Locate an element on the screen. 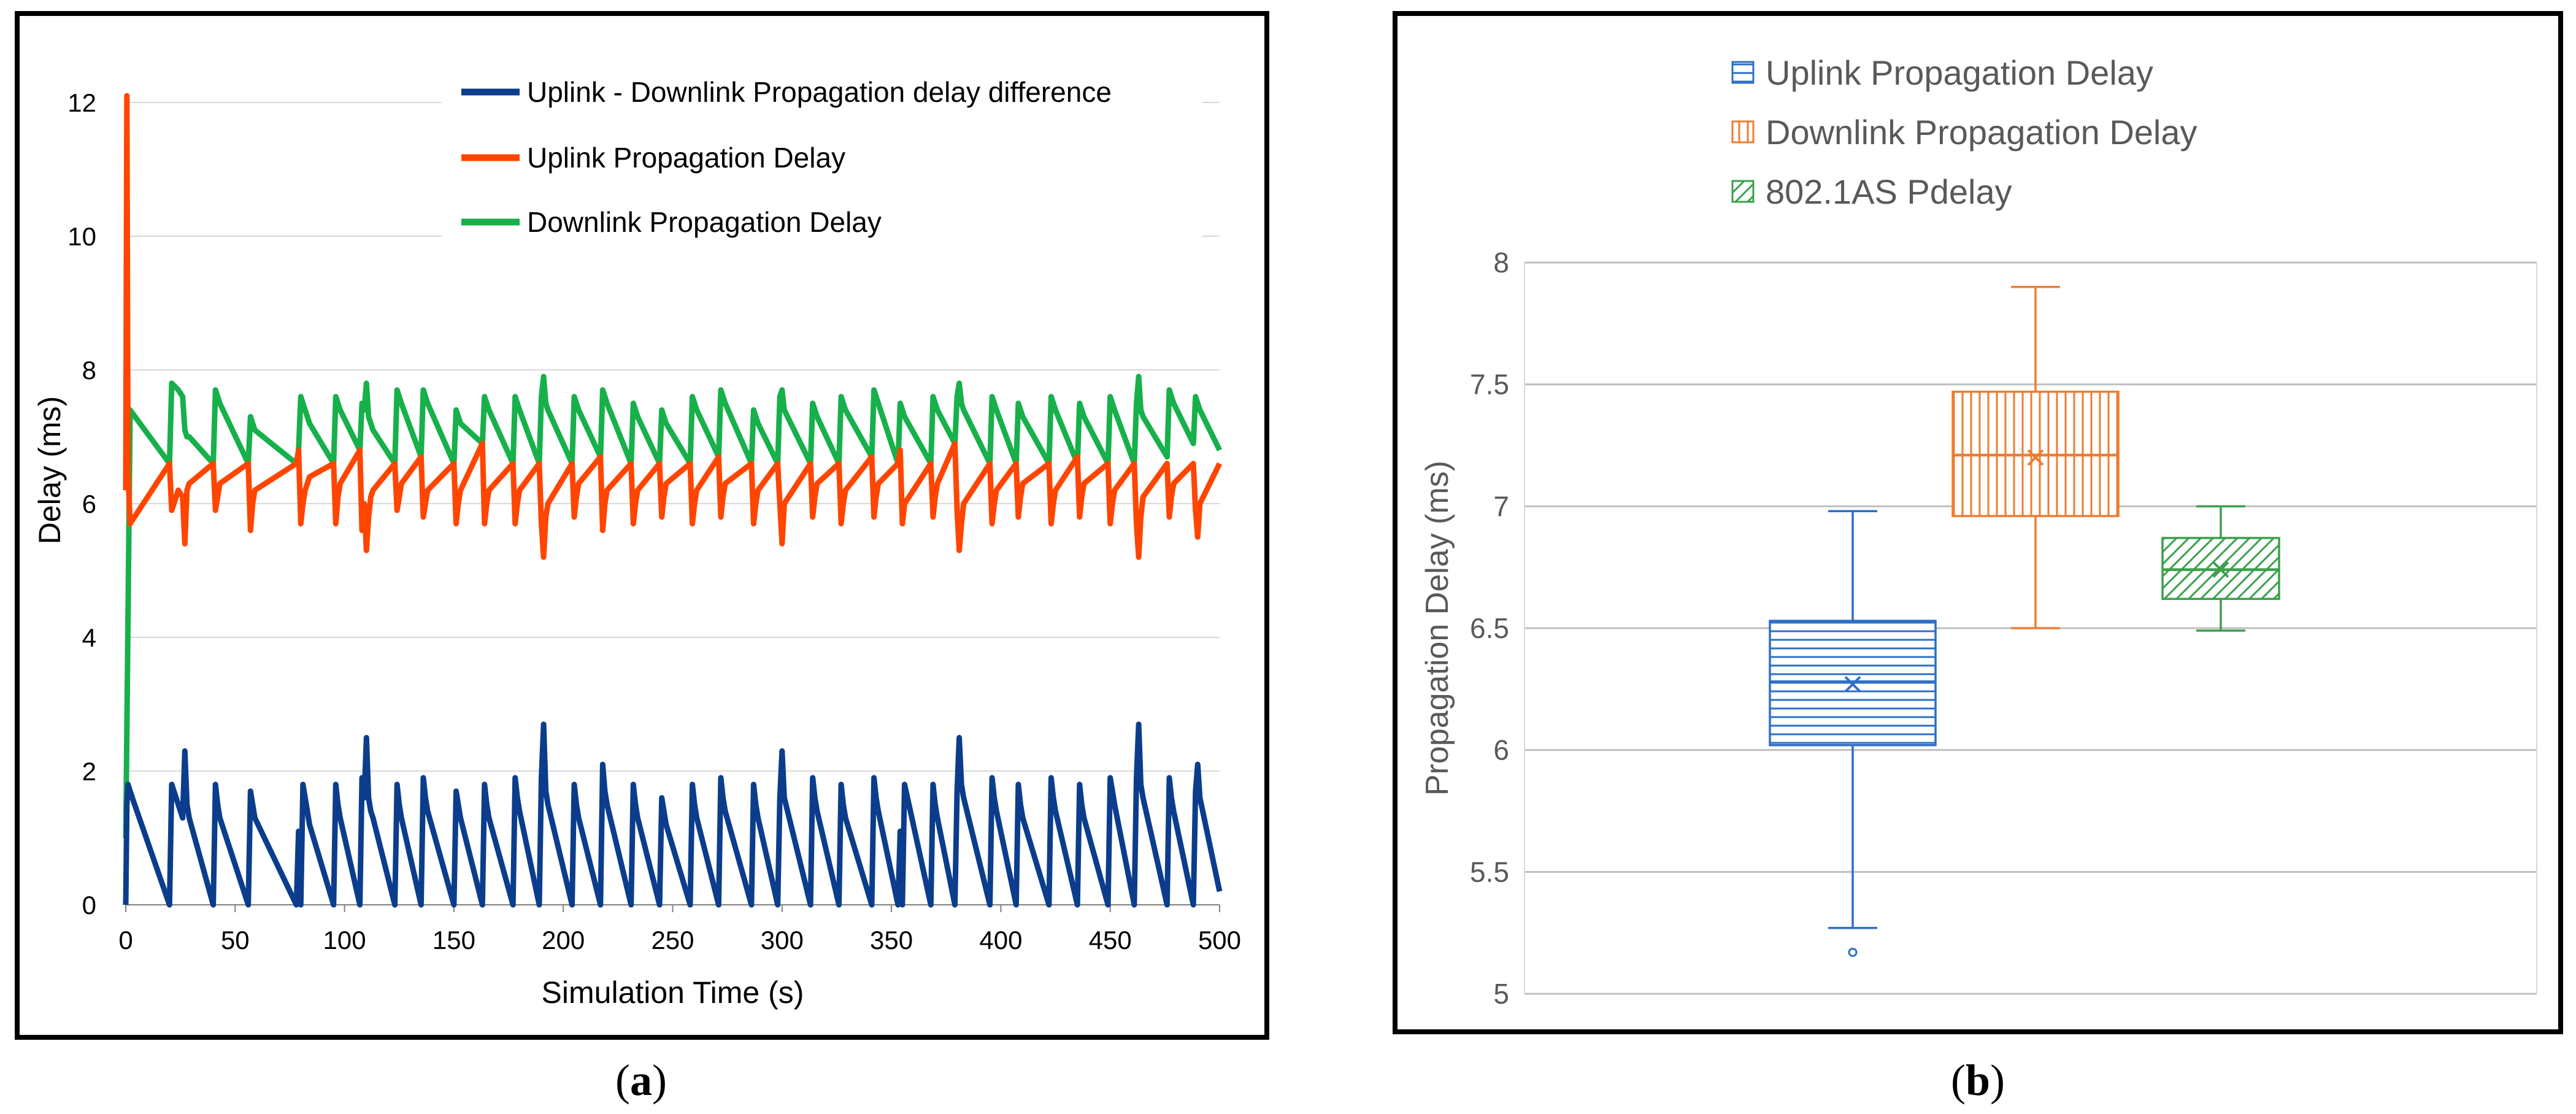  y-tick-label: 10 is located at coordinates (82, 237).